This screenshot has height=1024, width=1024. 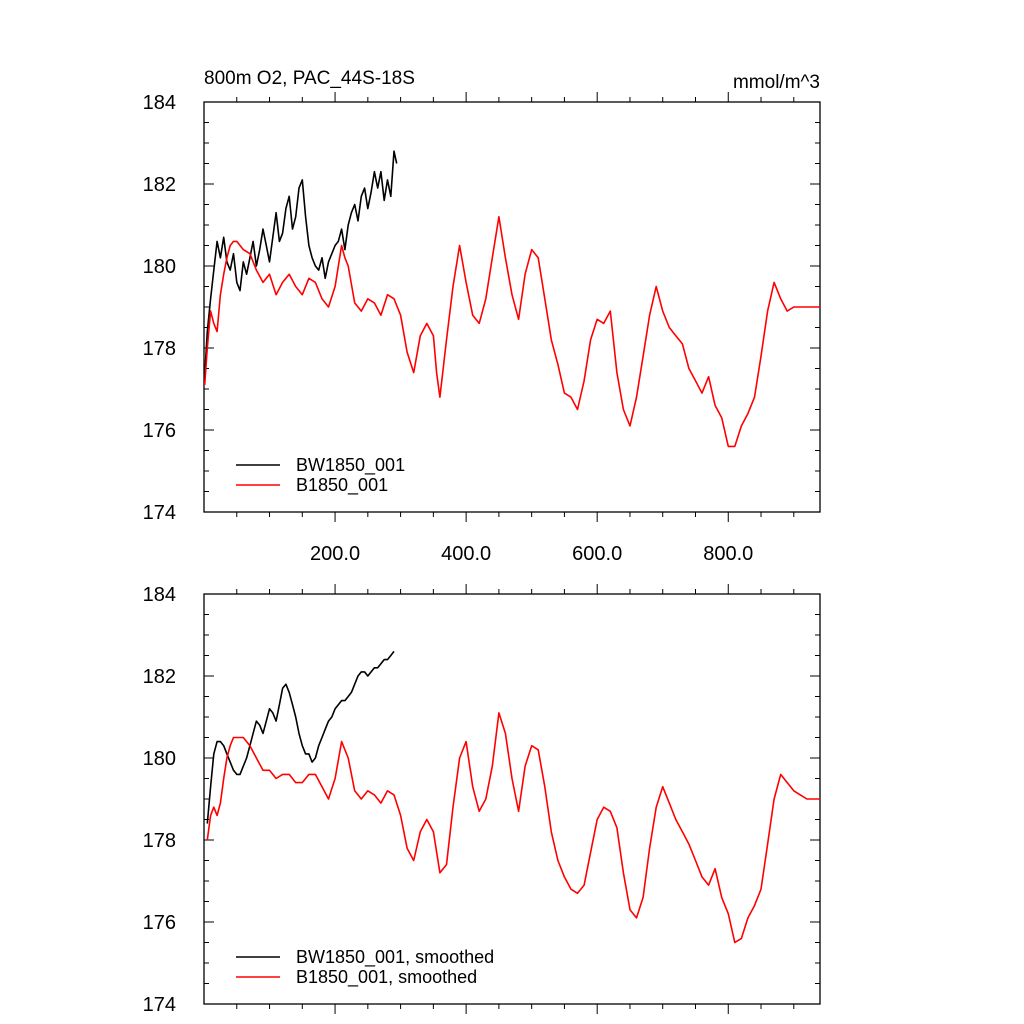 I want to click on legend-label: B1850_001, smoothed, so click(x=386, y=977).